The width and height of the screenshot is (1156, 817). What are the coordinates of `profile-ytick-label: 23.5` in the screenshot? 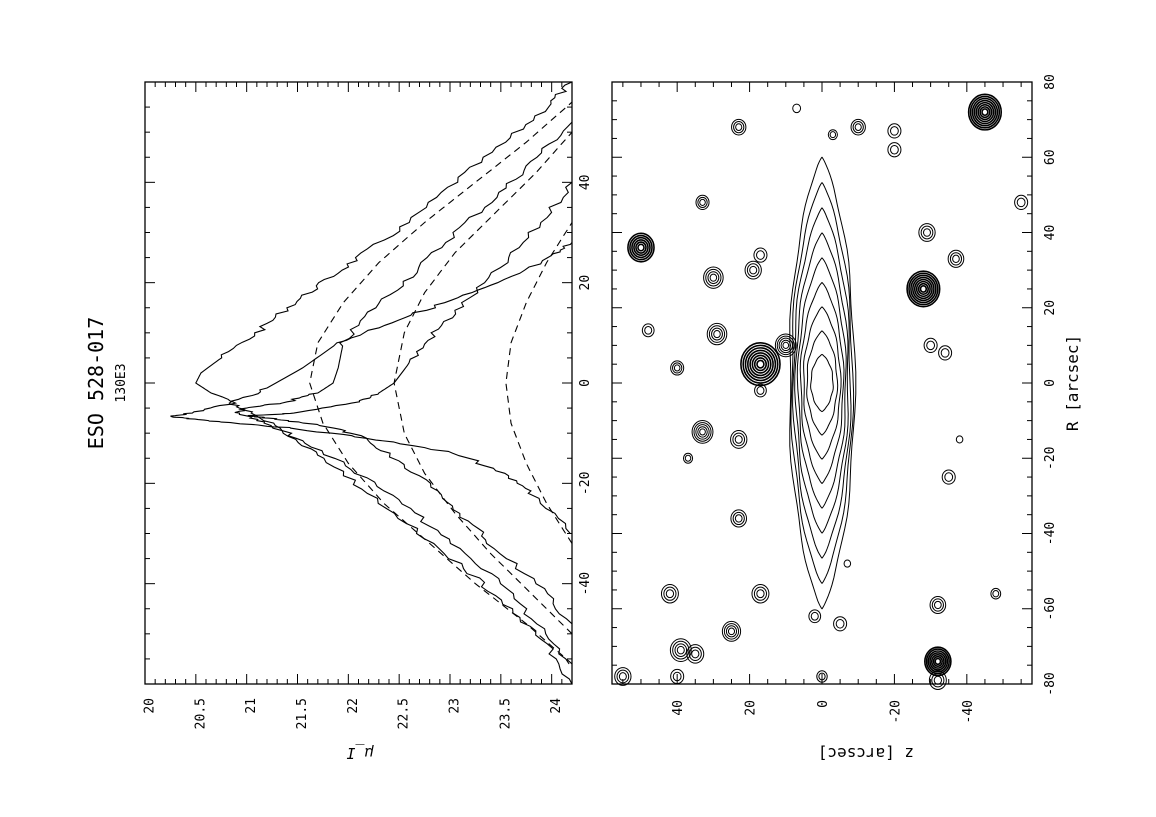 It's located at (505, 713).